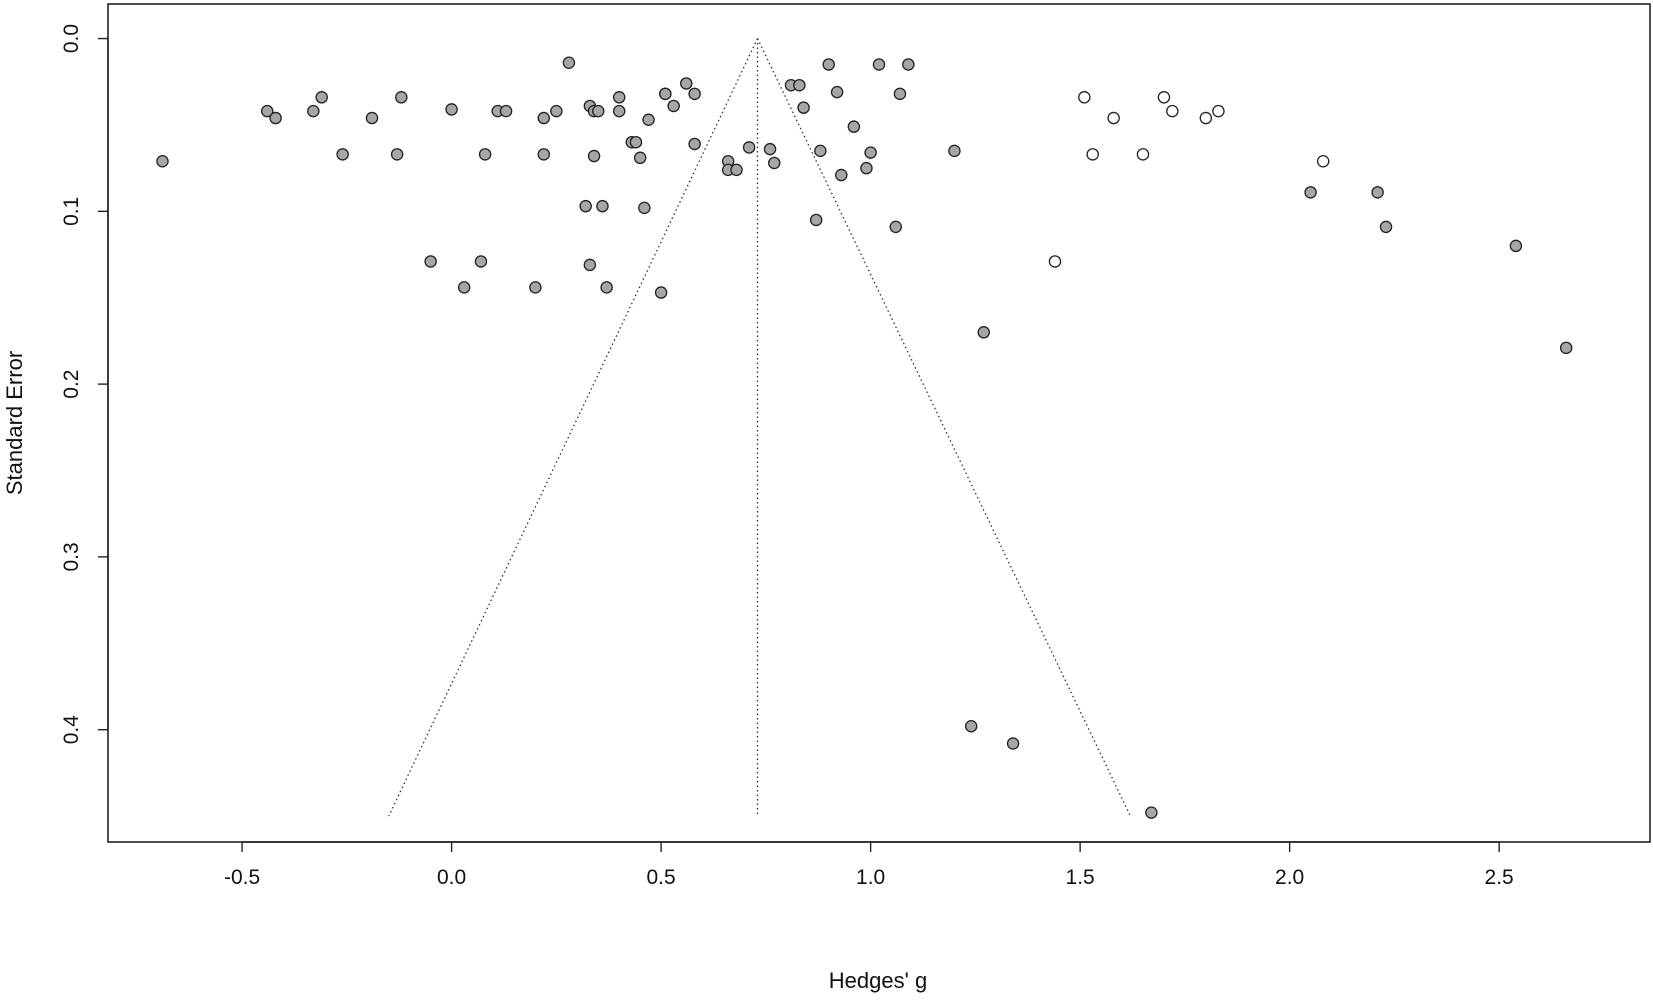 The width and height of the screenshot is (1653, 1005). I want to click on y-tick-label: 0.3, so click(71, 556).